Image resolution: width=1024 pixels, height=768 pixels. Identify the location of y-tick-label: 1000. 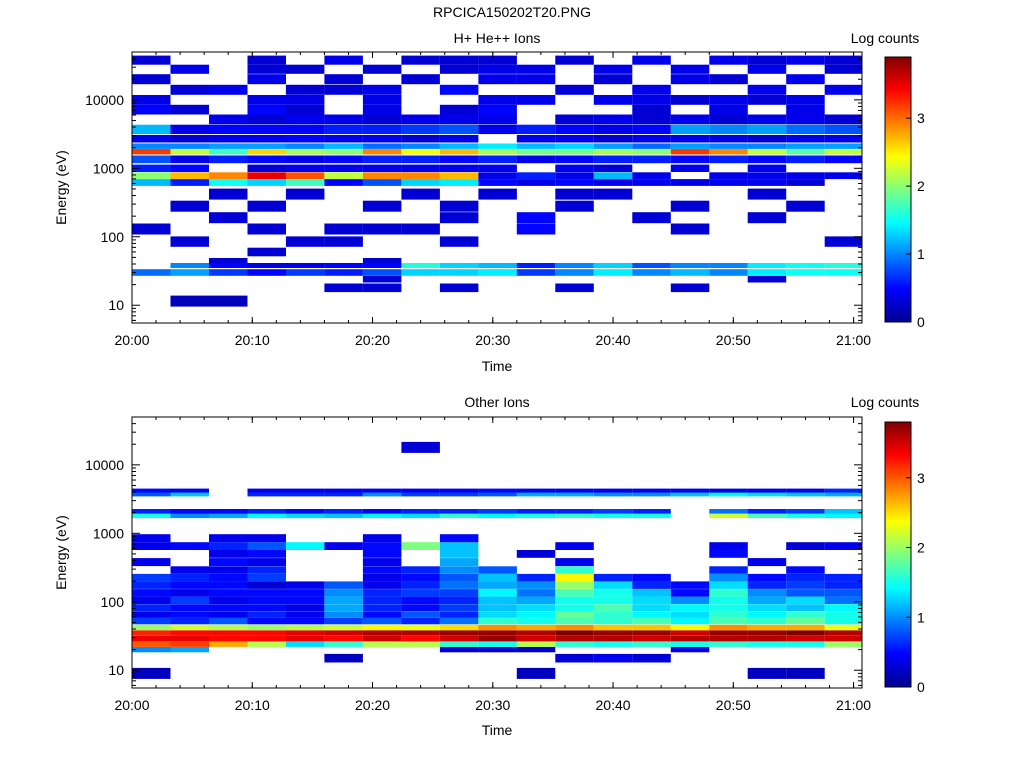
(108, 168).